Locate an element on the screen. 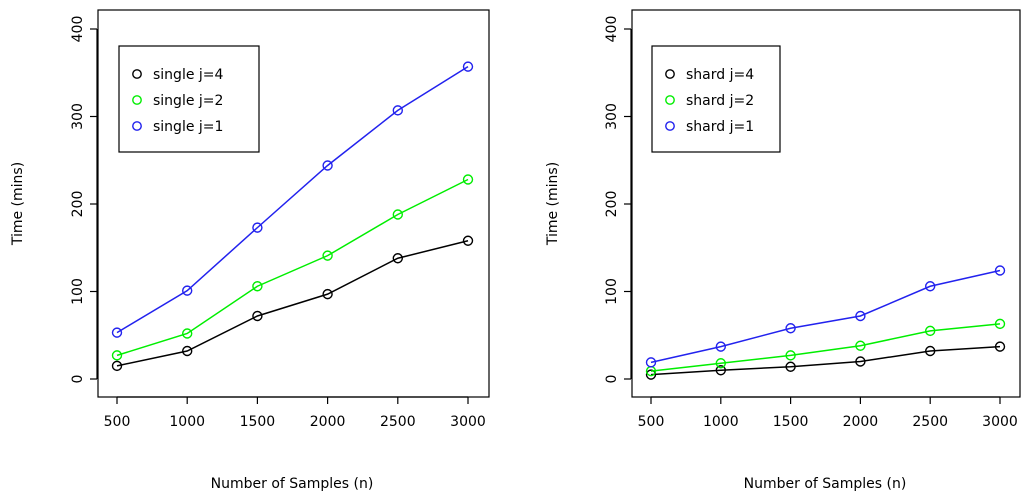 The width and height of the screenshot is (1024, 497). legend-label: single j=2 is located at coordinates (188, 101).